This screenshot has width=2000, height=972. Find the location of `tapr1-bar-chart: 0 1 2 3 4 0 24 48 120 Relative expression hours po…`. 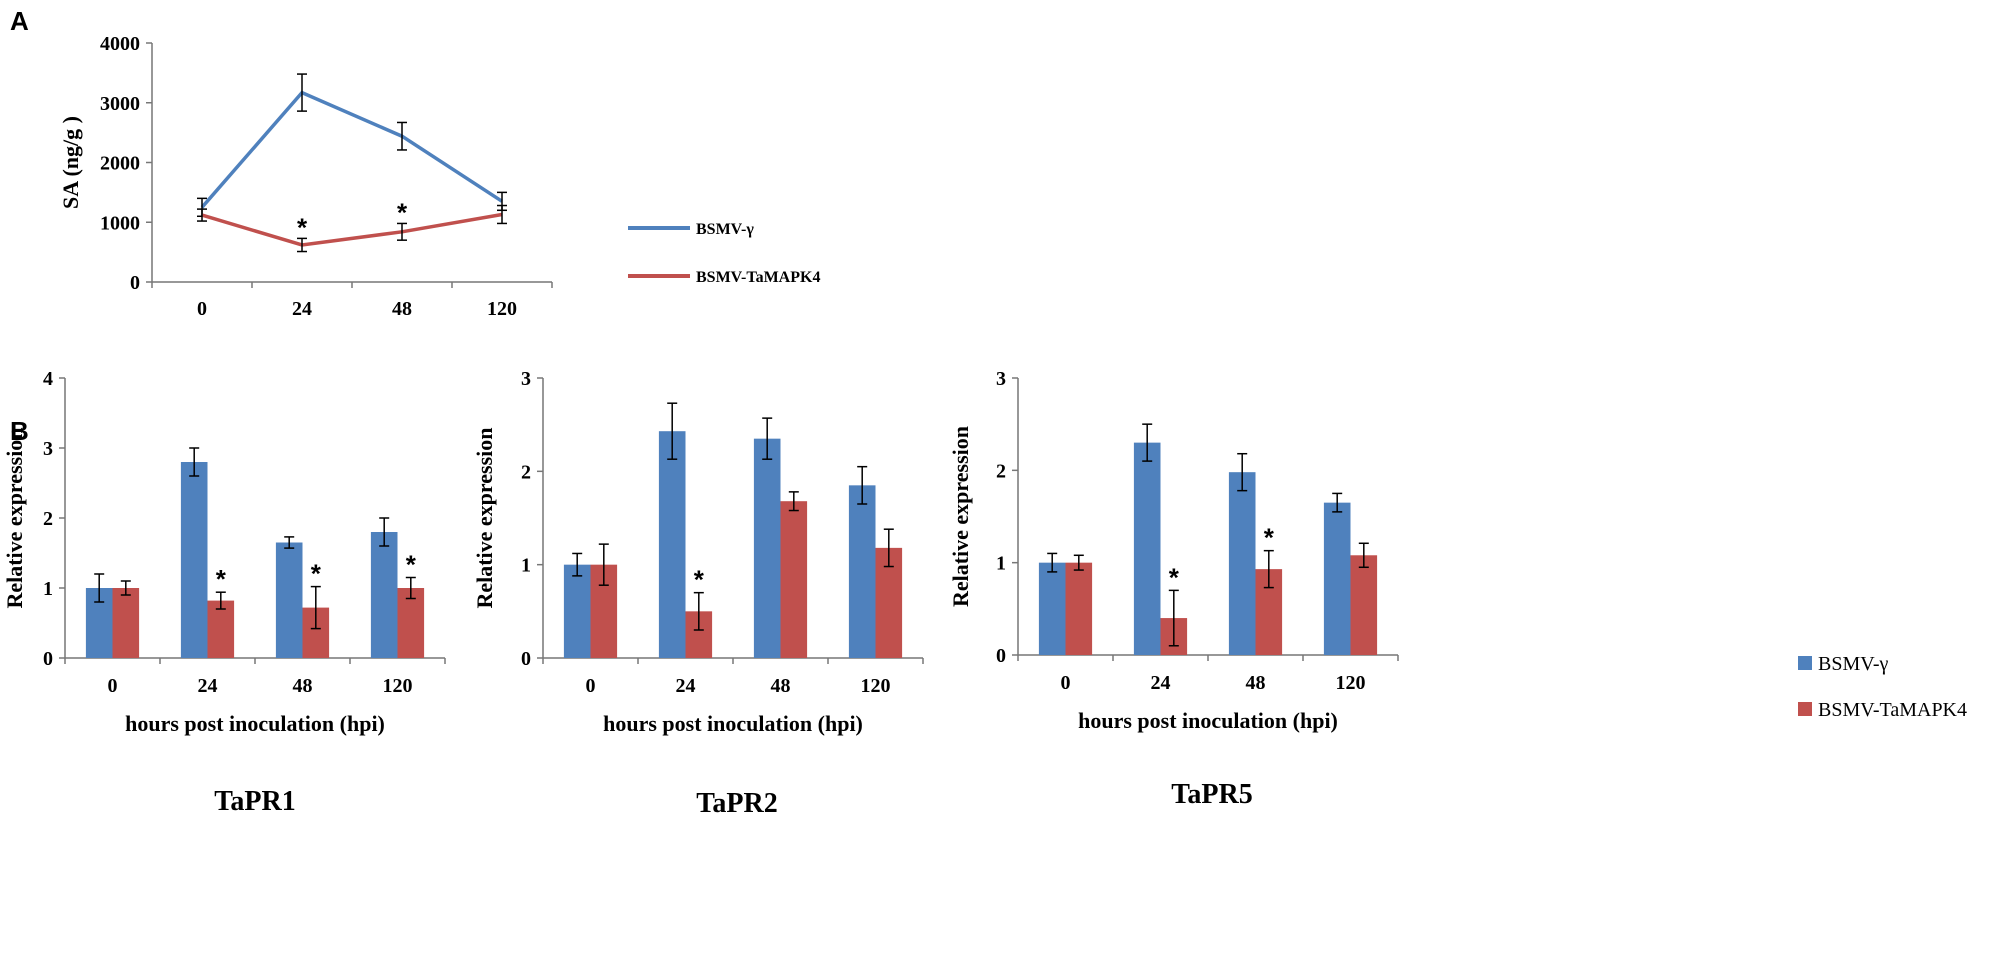

tapr1-bar-chart: 0 1 2 3 4 0 24 48 120 Relative expression hours po… is located at coordinates (224, 592).